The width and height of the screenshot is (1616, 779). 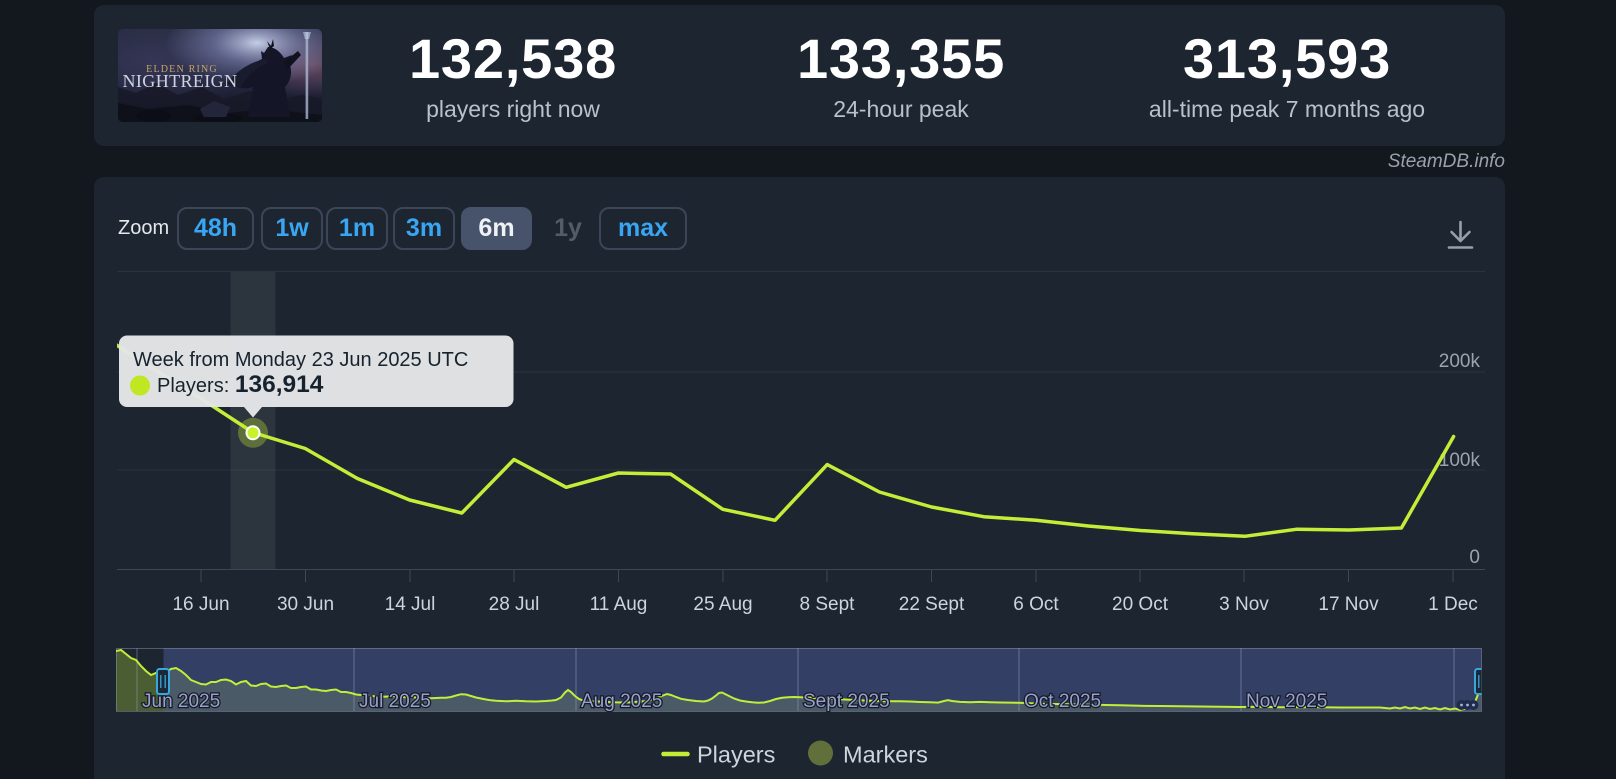 I want to click on svg-text: ELDEN RING, so click(x=182, y=69).